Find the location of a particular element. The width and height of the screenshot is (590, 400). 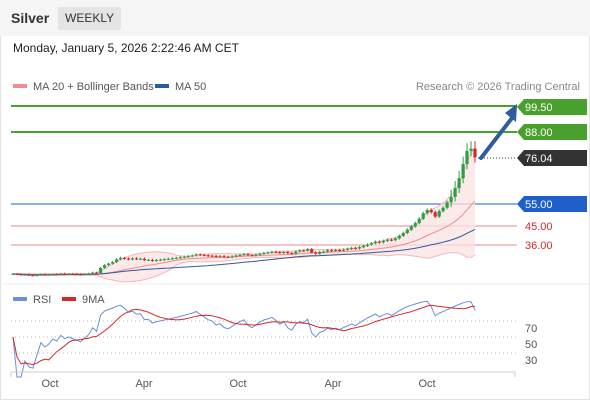

x-tick-apr-1: Apr is located at coordinates (143, 384).